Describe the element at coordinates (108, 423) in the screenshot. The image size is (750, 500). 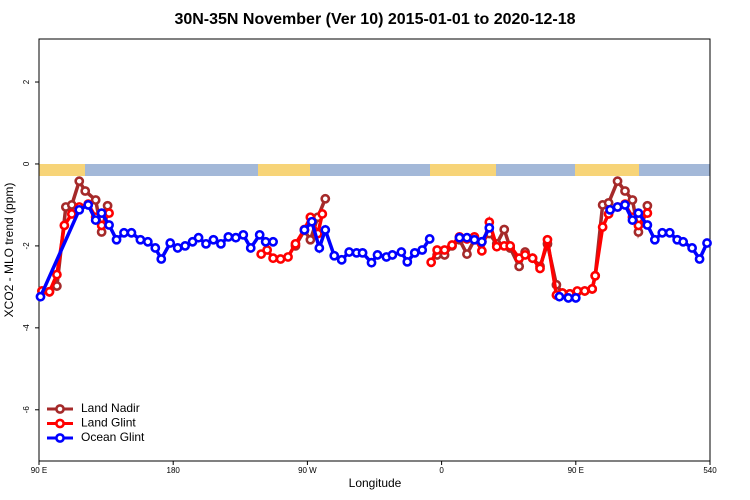
I see `legend-label: Land Glint` at that location.